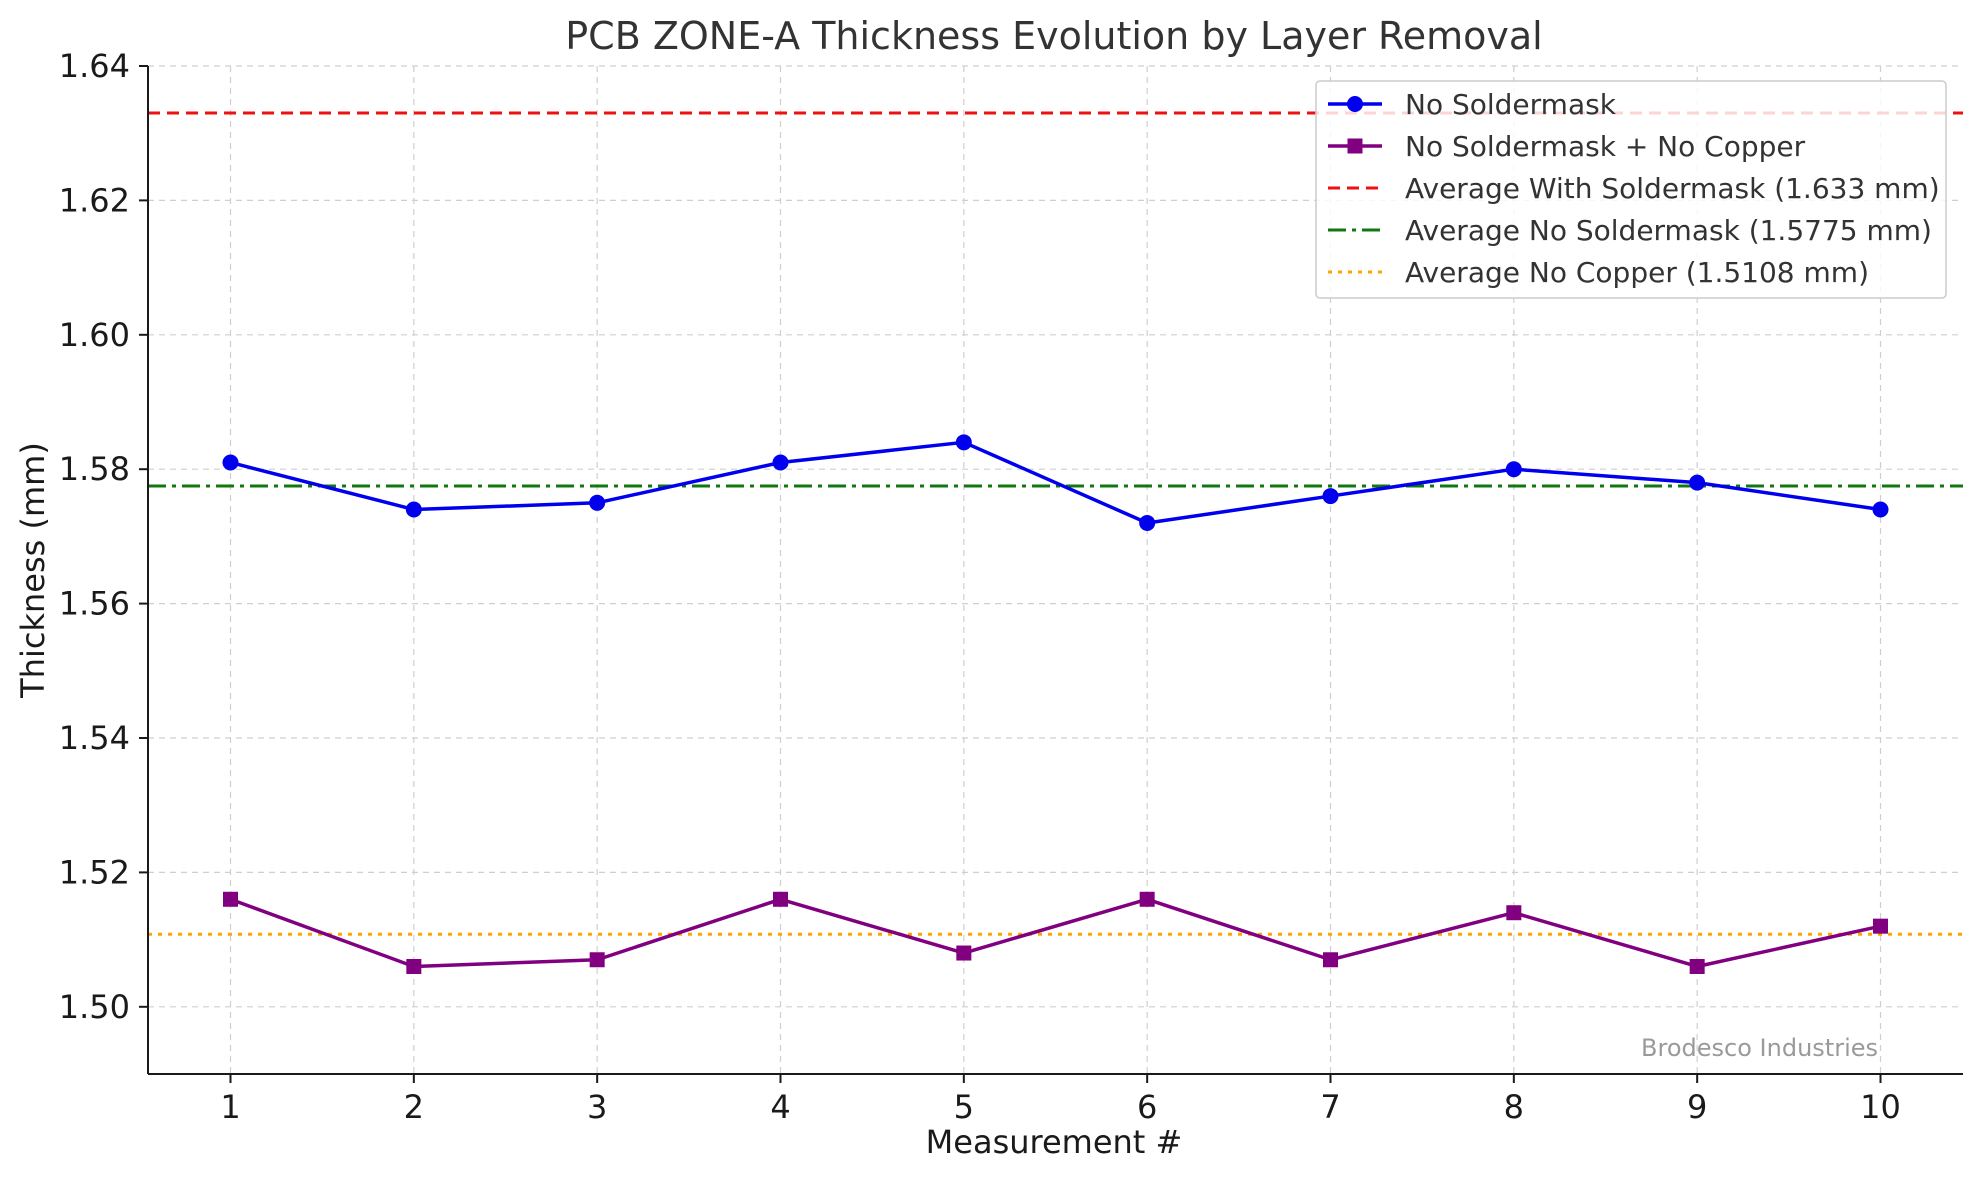  I want to click on y-tick-label: 1.52, so click(94, 872).